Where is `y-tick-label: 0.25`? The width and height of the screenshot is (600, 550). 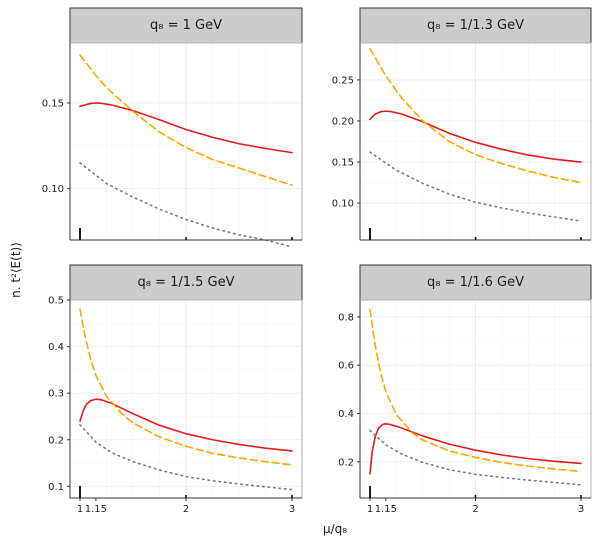 y-tick-label: 0.25 is located at coordinates (343, 80).